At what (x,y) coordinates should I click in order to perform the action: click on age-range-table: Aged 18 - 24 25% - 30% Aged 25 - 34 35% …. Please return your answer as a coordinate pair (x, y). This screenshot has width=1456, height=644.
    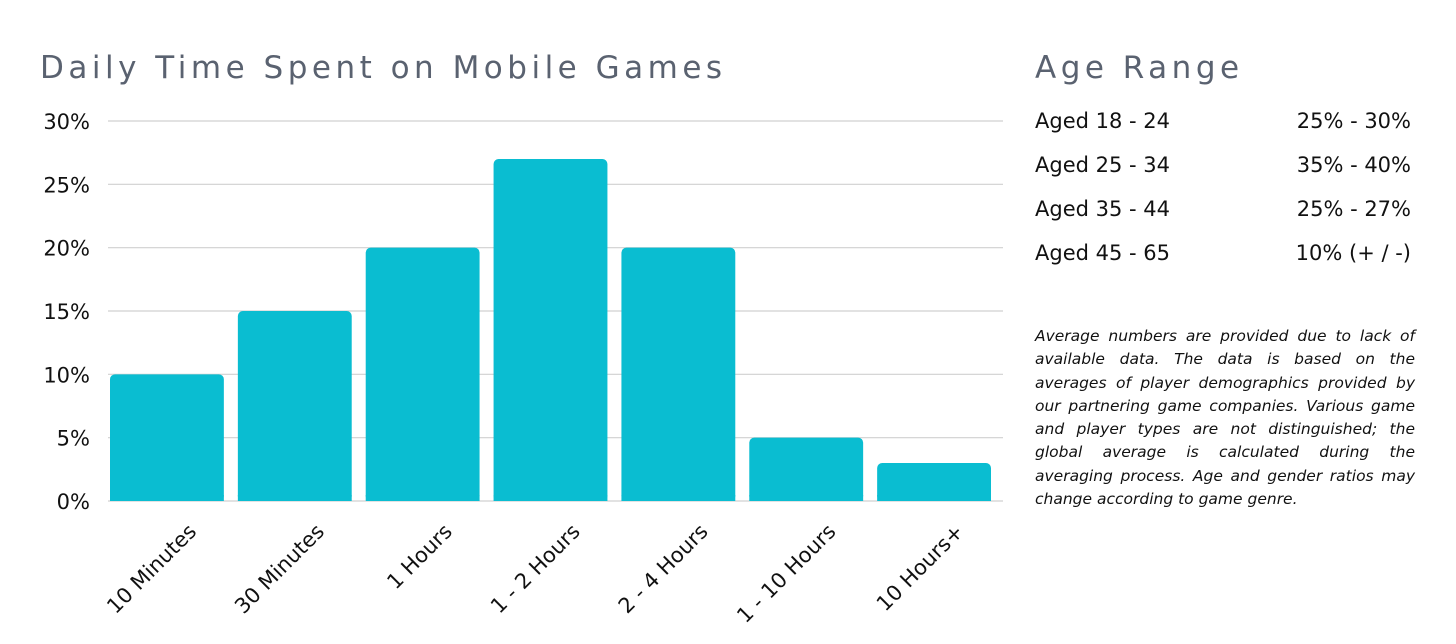
    Looking at the image, I should click on (1225, 197).